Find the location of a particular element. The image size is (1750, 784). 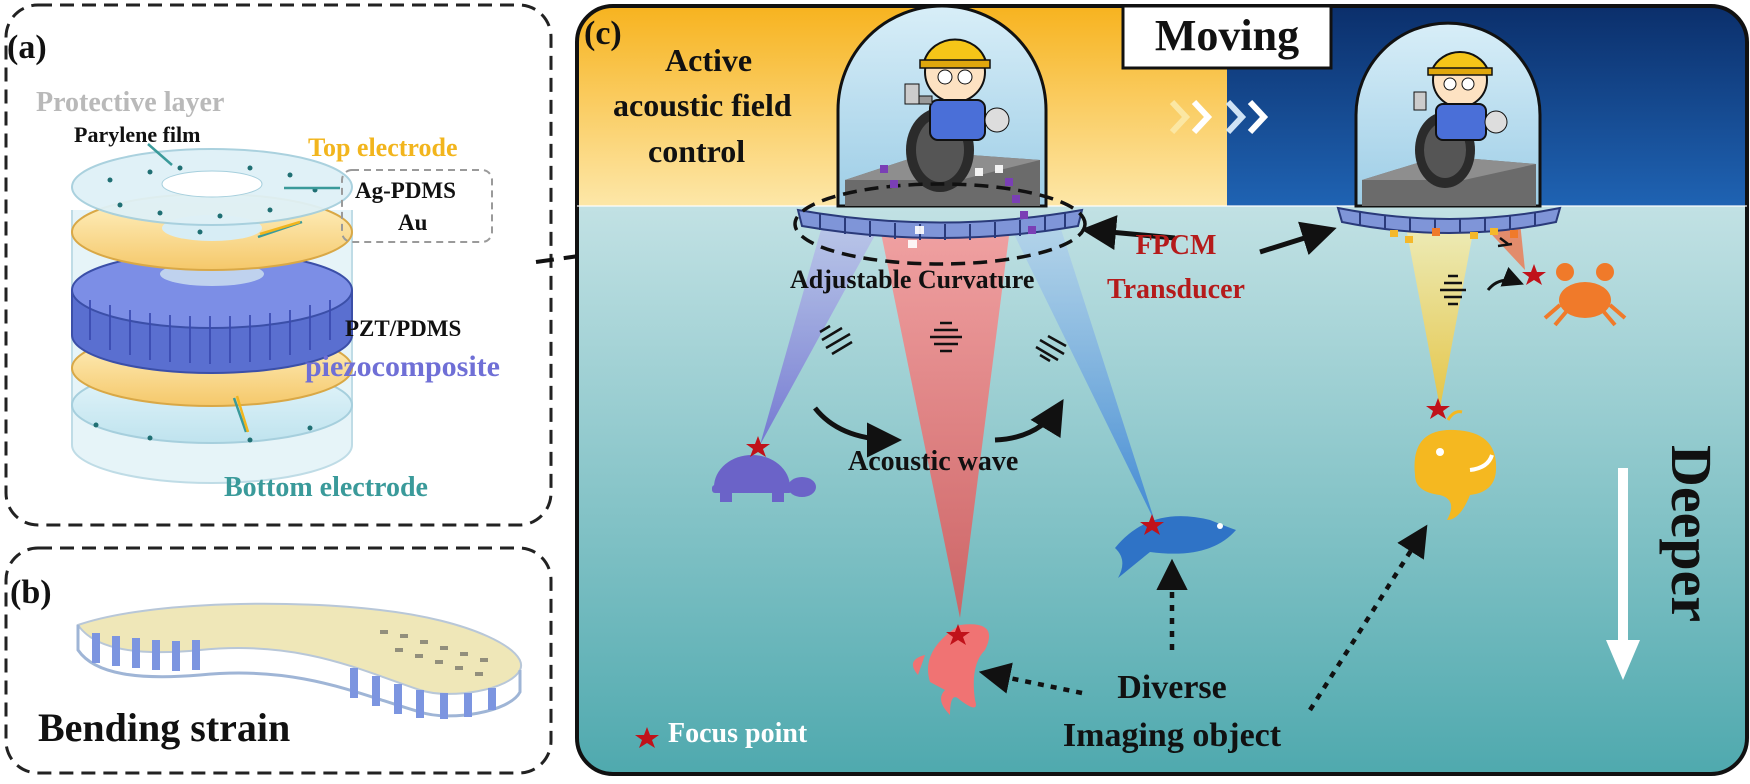

acoustic-wave-label: Acoustic wave is located at coordinates (933, 461).